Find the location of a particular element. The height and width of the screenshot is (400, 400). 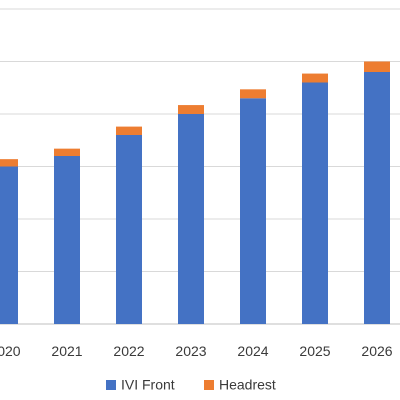

legend-label-headrest: Headrest is located at coordinates (247, 385).